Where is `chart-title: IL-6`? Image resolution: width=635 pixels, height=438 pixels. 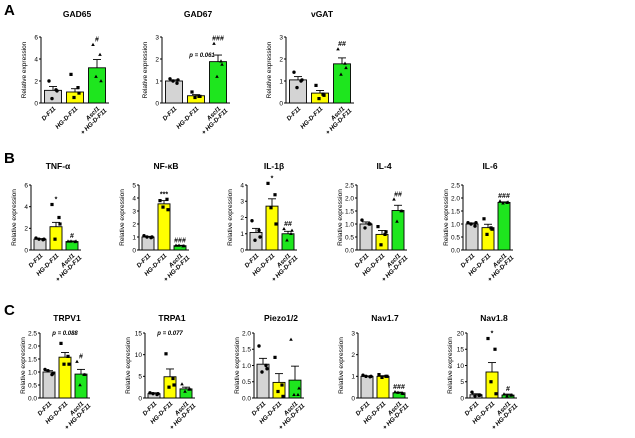
chart-title: IL-6 is located at coordinates (489, 166).